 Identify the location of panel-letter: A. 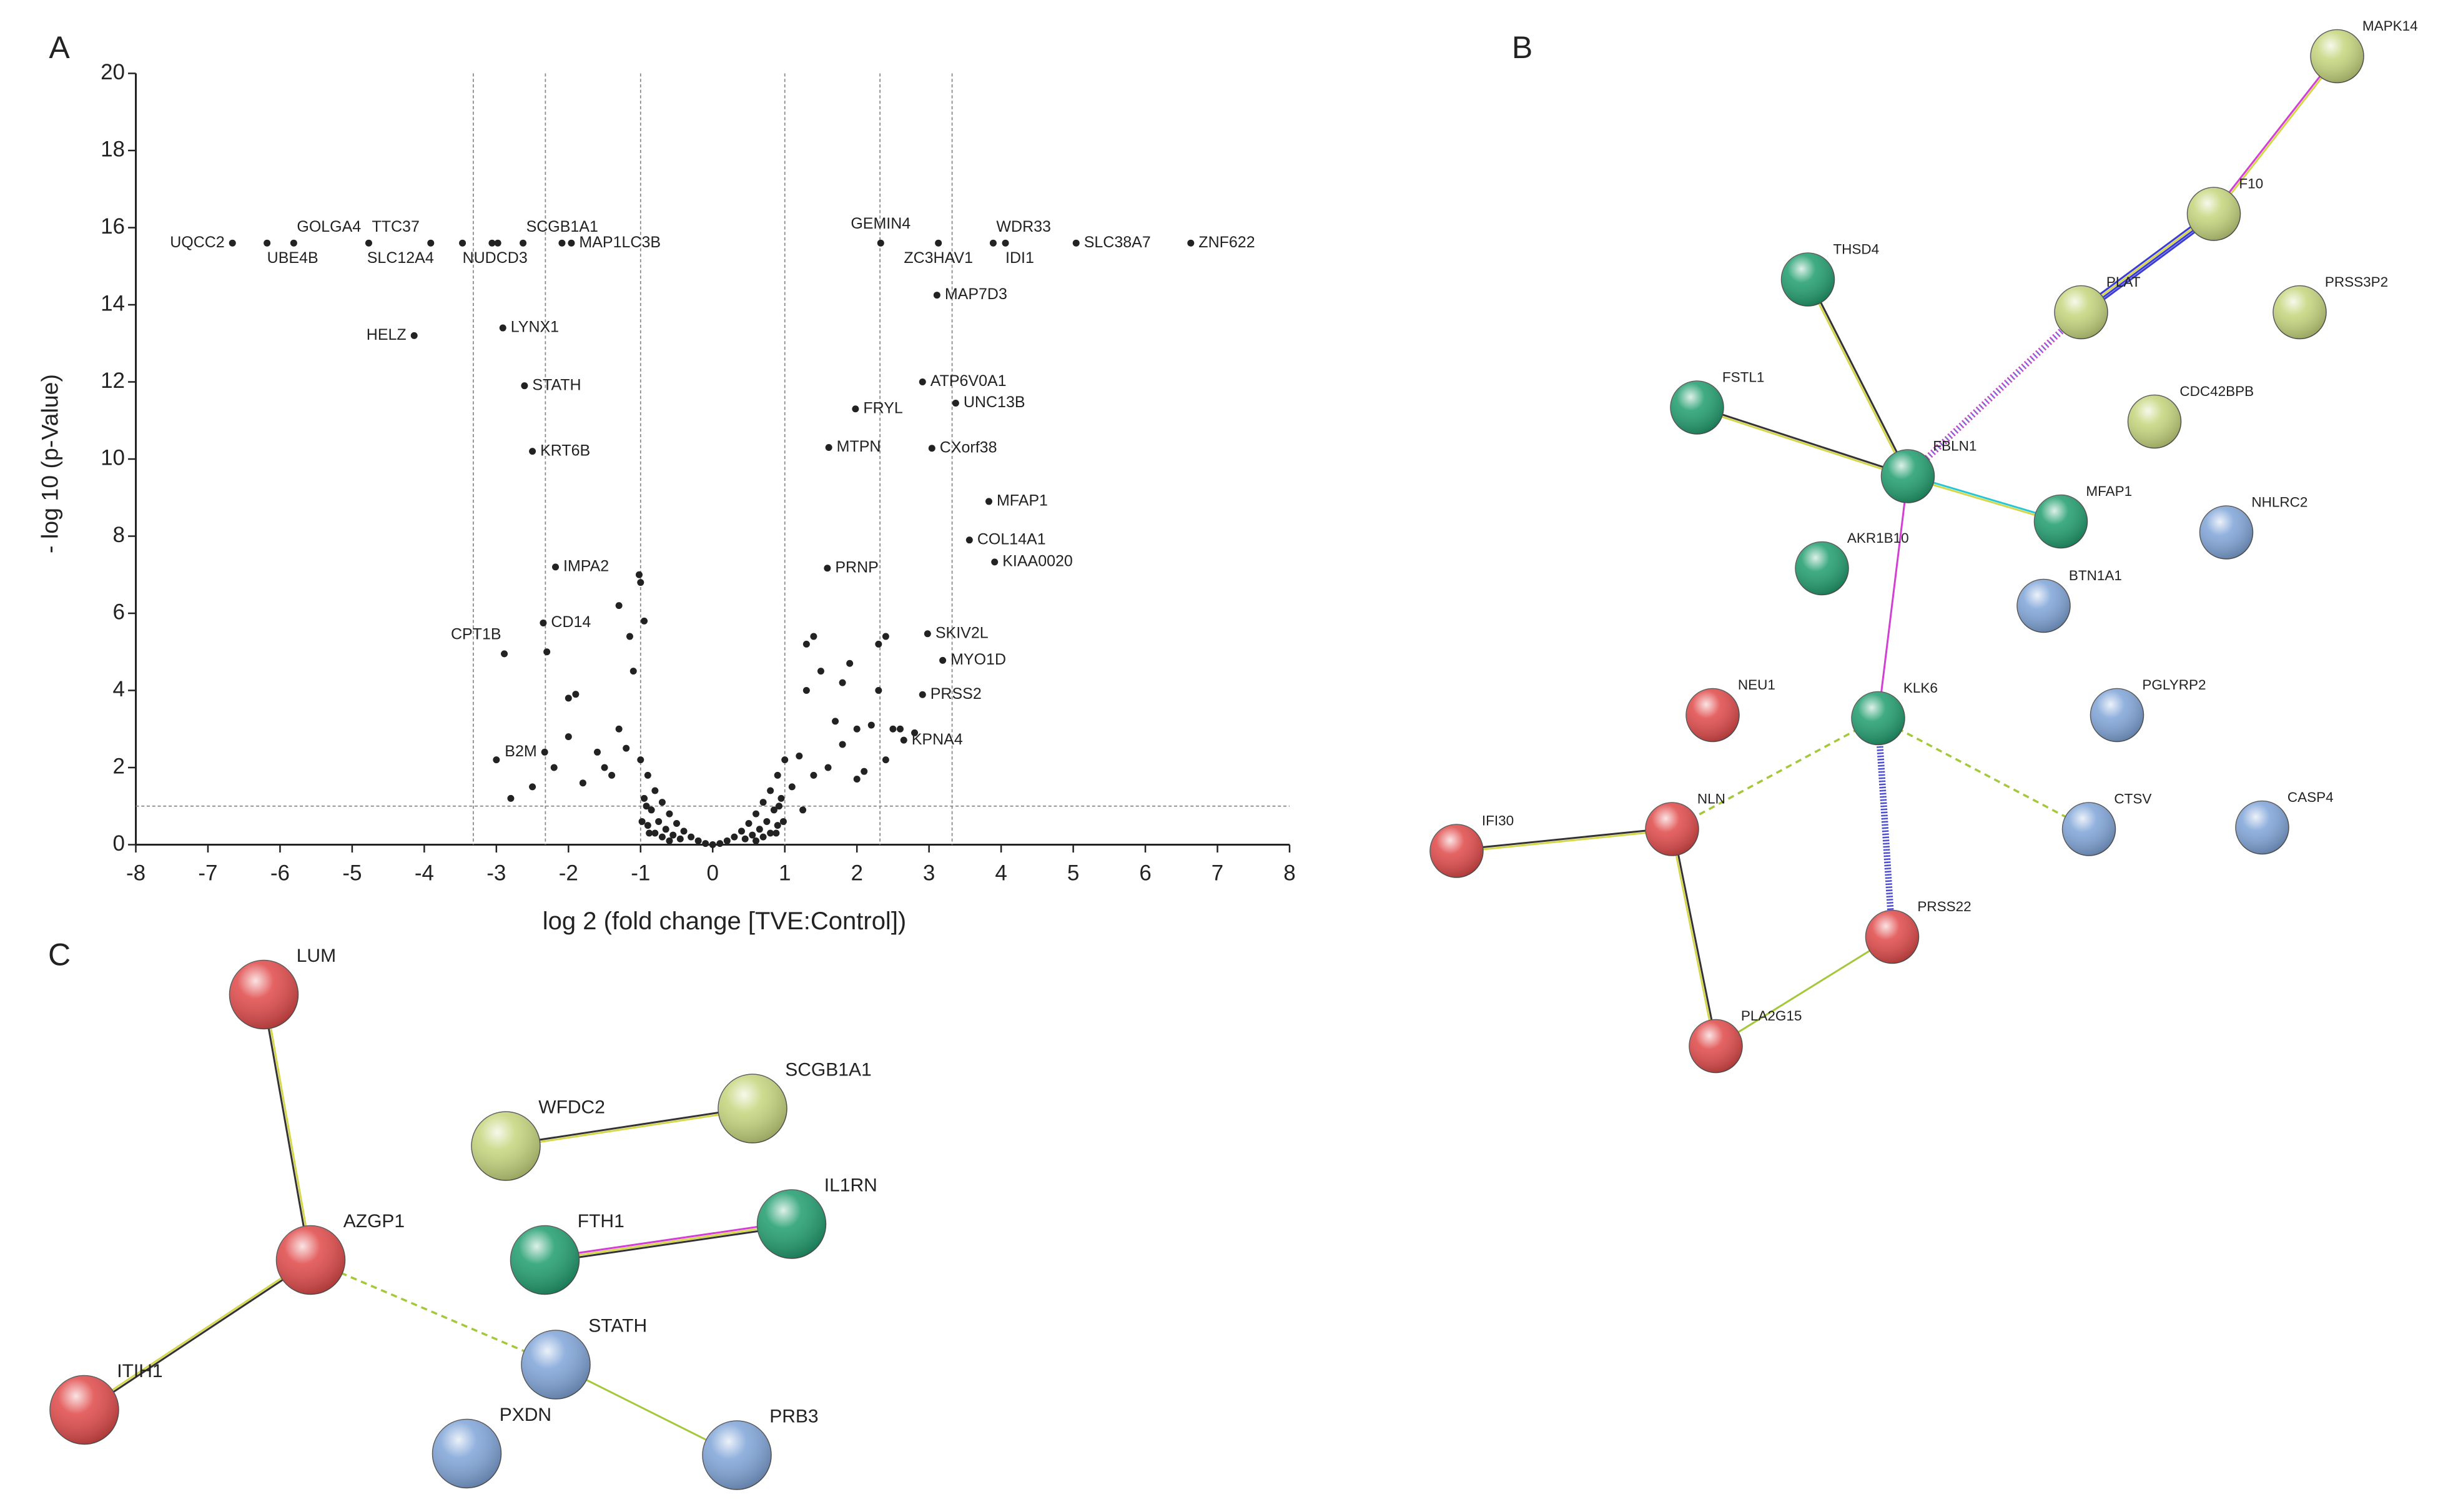
(59, 47).